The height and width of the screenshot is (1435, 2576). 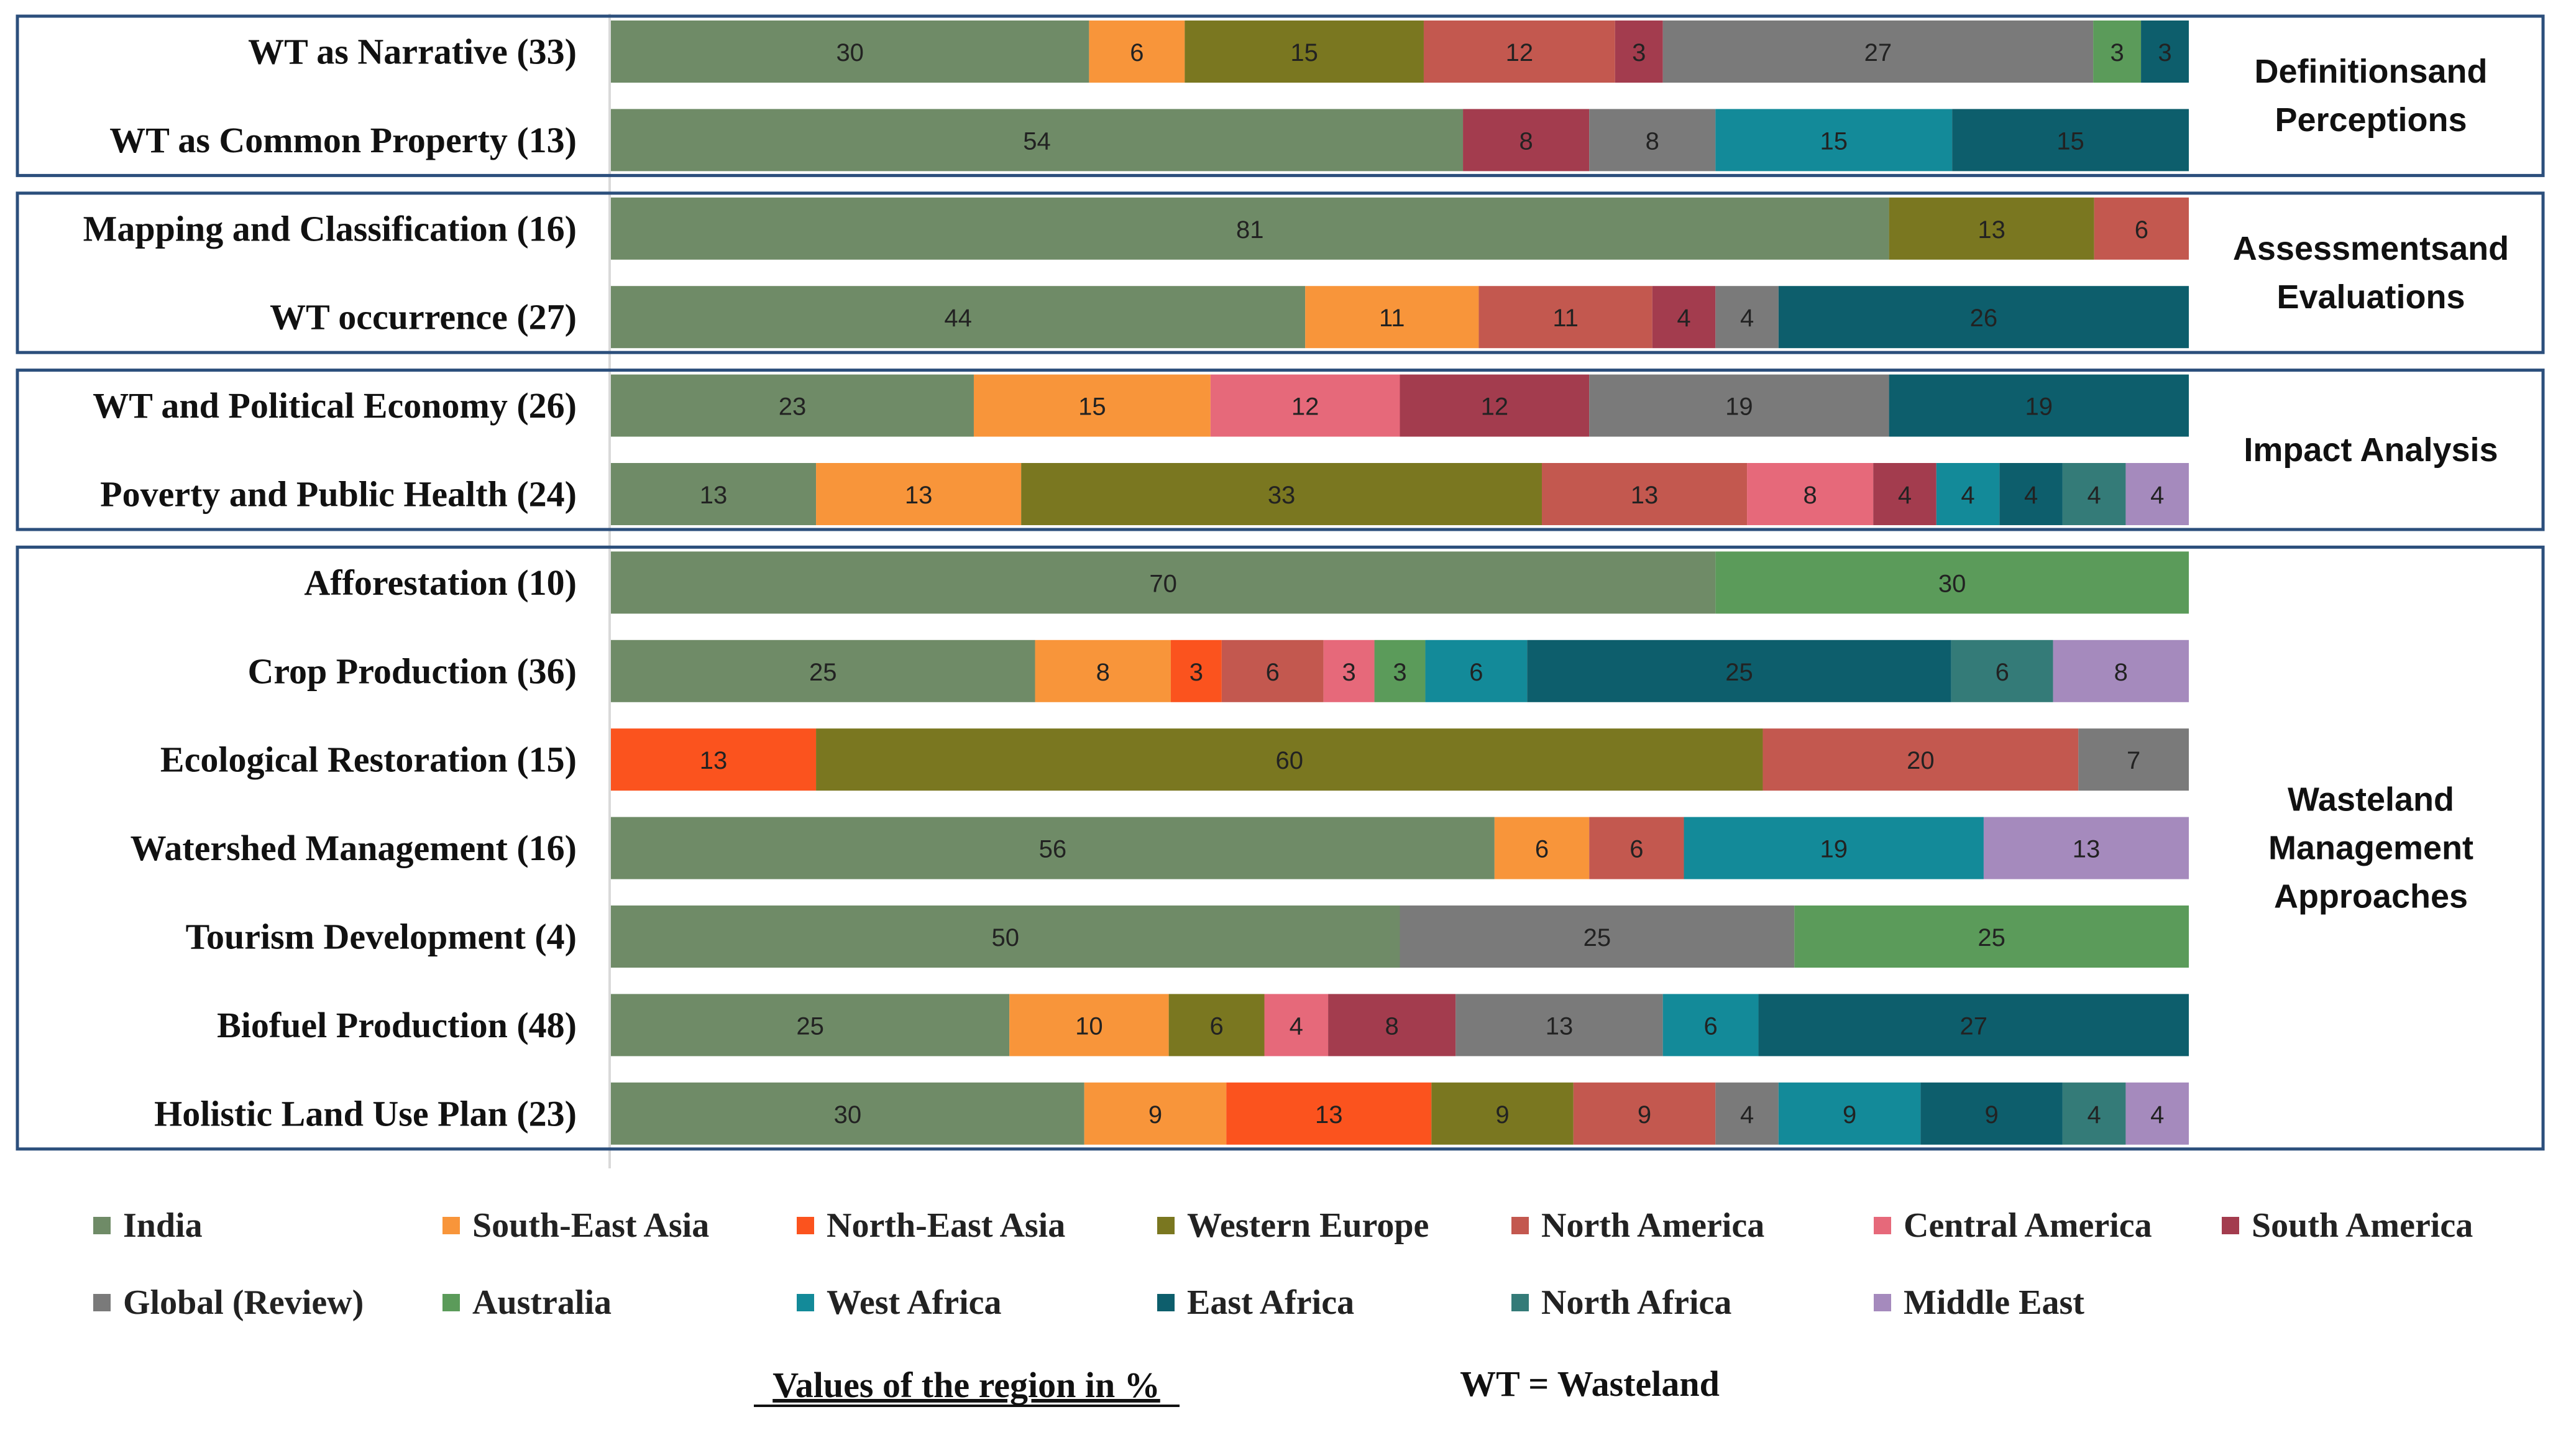 What do you see at coordinates (1882, 1225) in the screenshot?
I see `legend-swatch-central-america` at bounding box center [1882, 1225].